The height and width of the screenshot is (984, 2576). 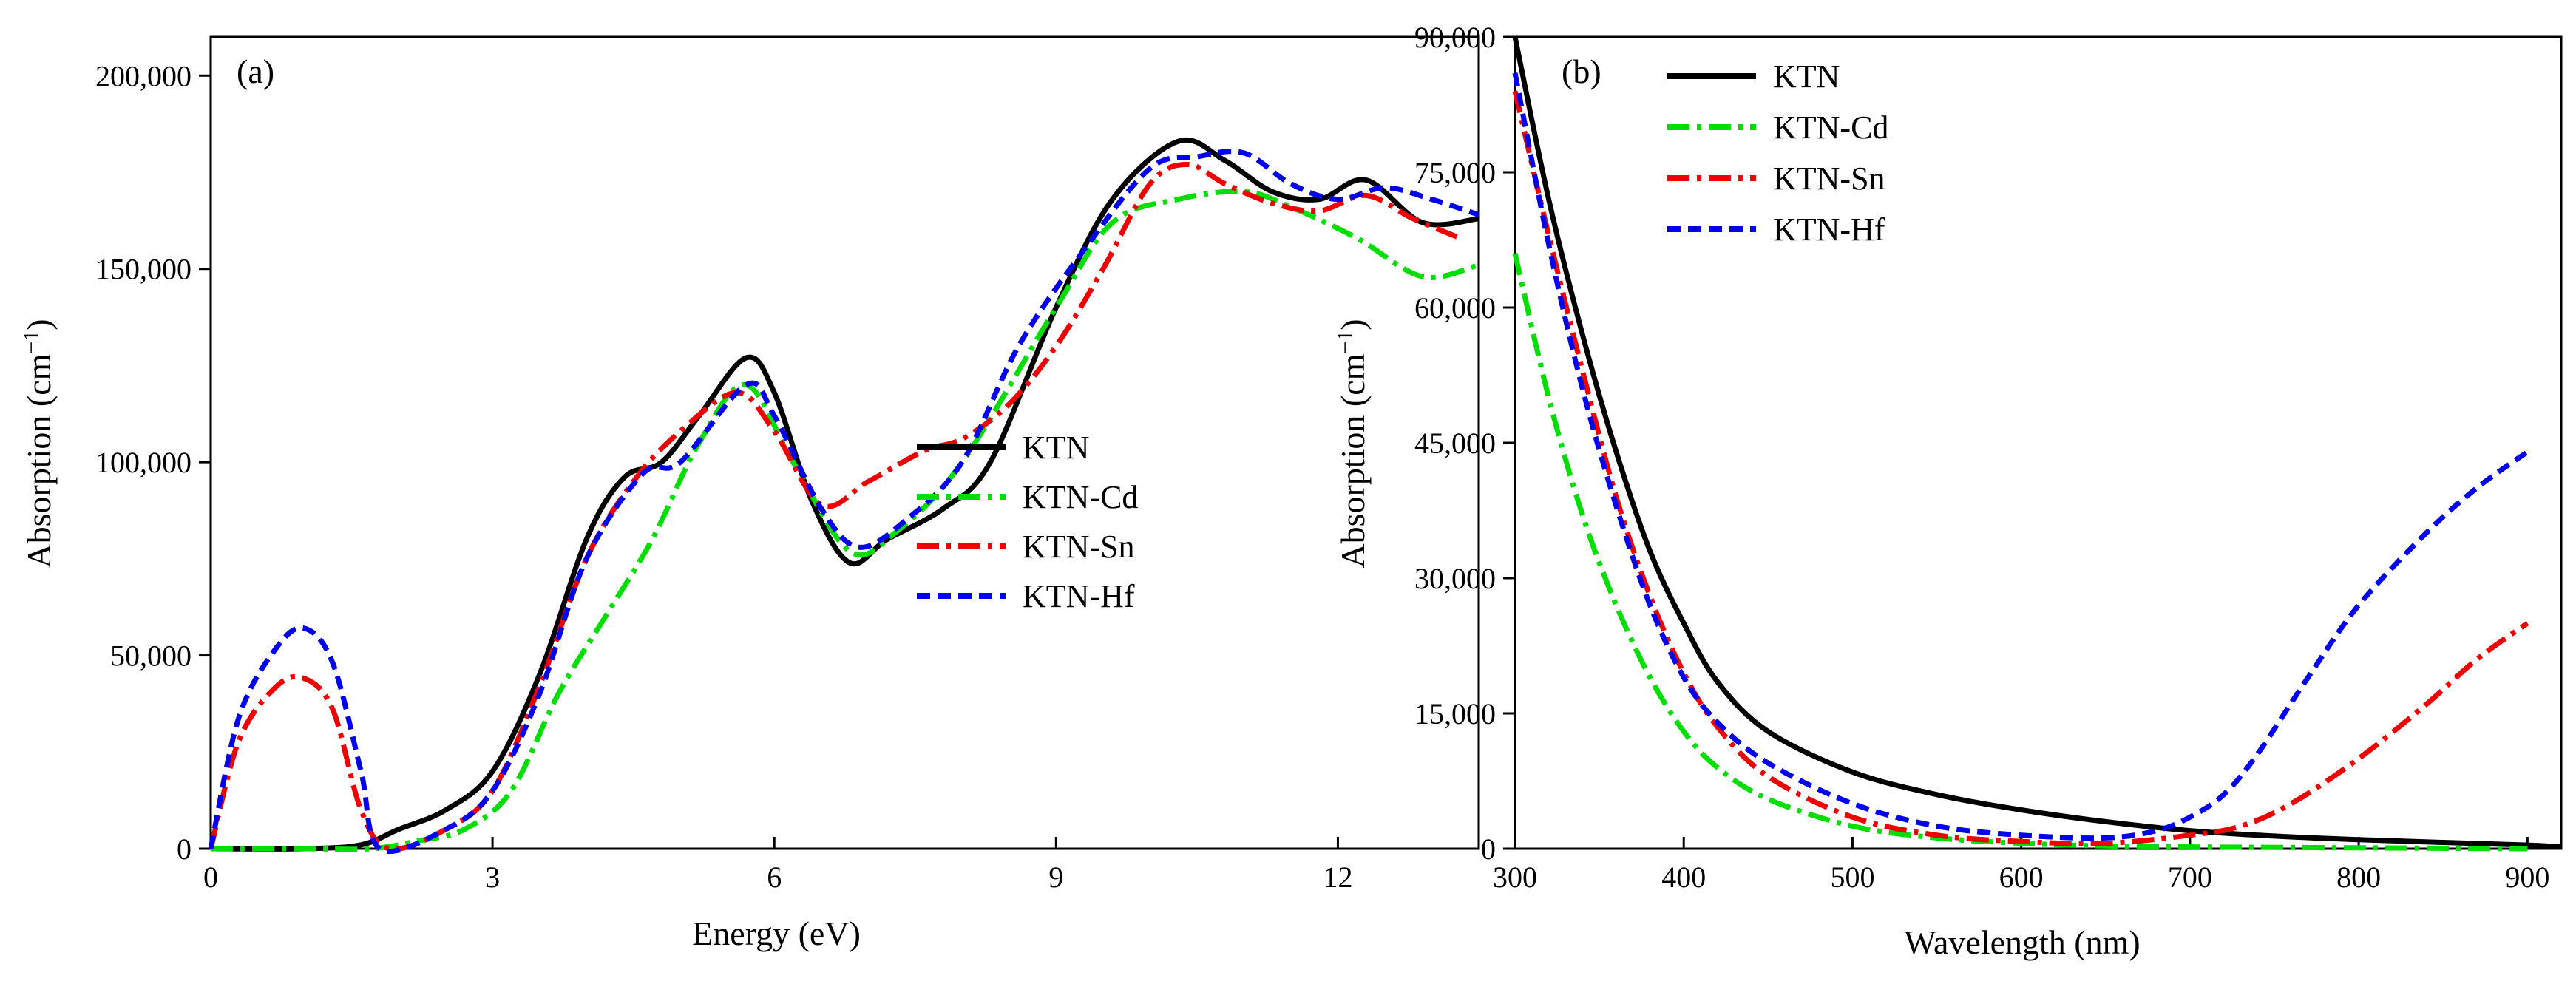 What do you see at coordinates (39, 324) in the screenshot?
I see `panel-a-y-title-close: )` at bounding box center [39, 324].